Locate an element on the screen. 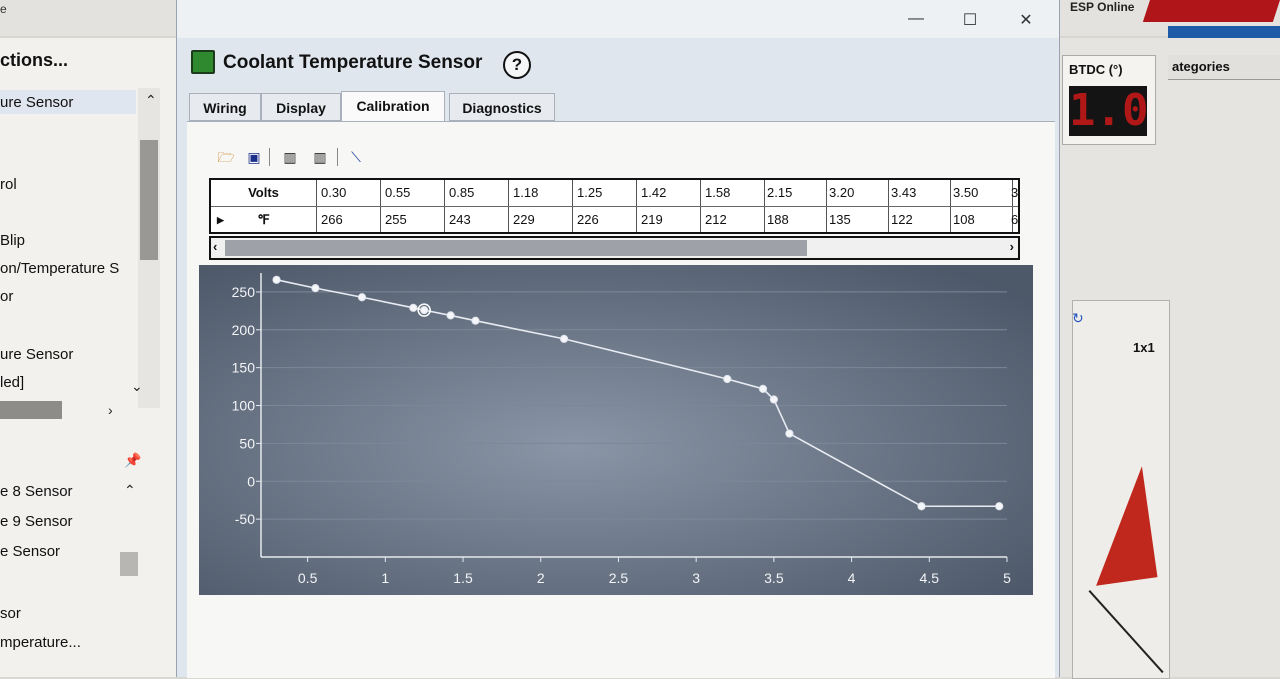 The height and width of the screenshot is (679, 1280). btdc-value: 1.0 is located at coordinates (1109, 110).